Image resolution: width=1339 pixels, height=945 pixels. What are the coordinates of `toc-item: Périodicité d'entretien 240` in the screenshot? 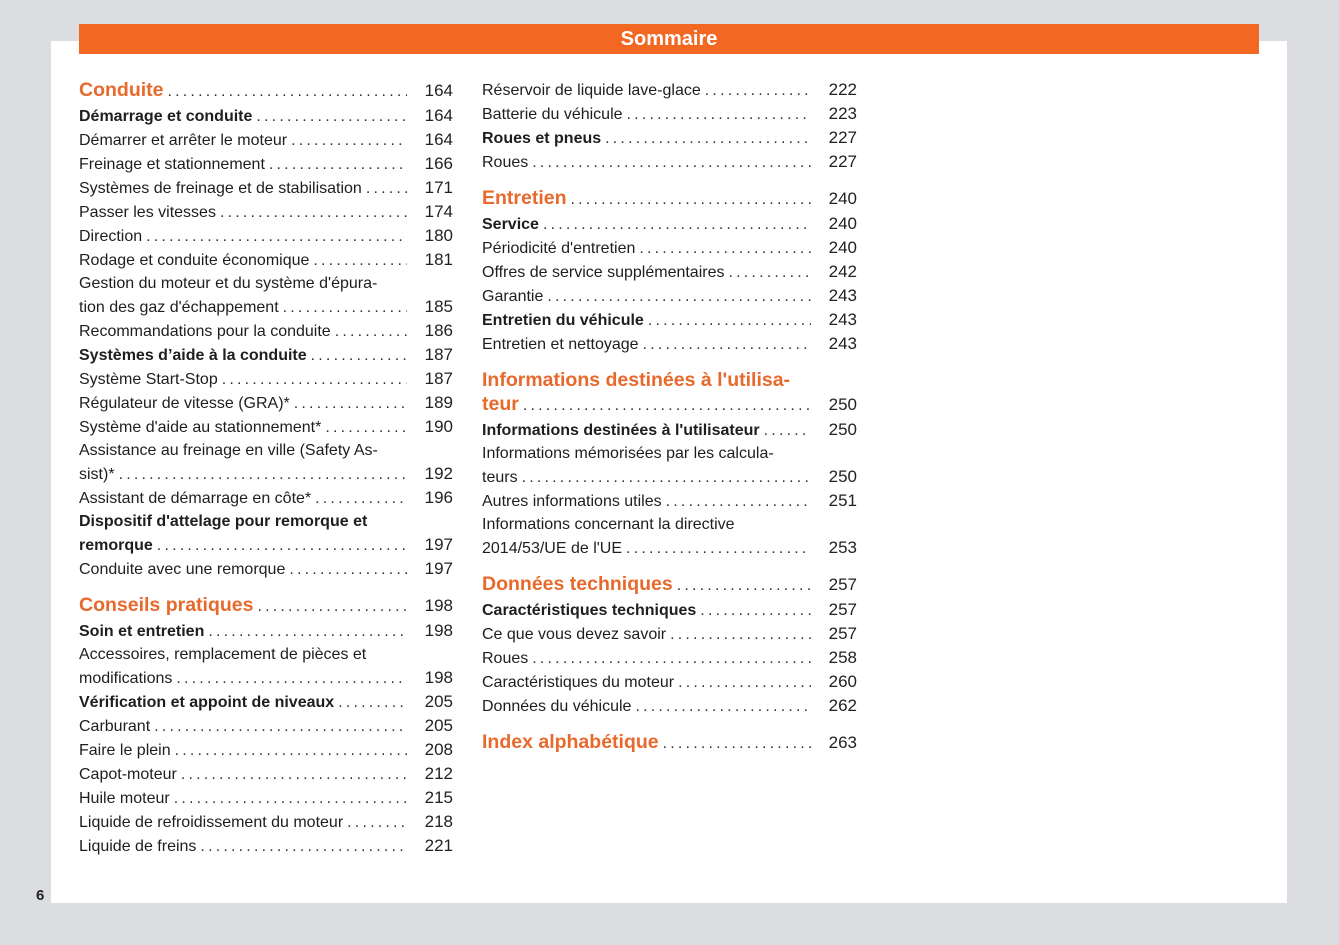 It's located at (669, 248).